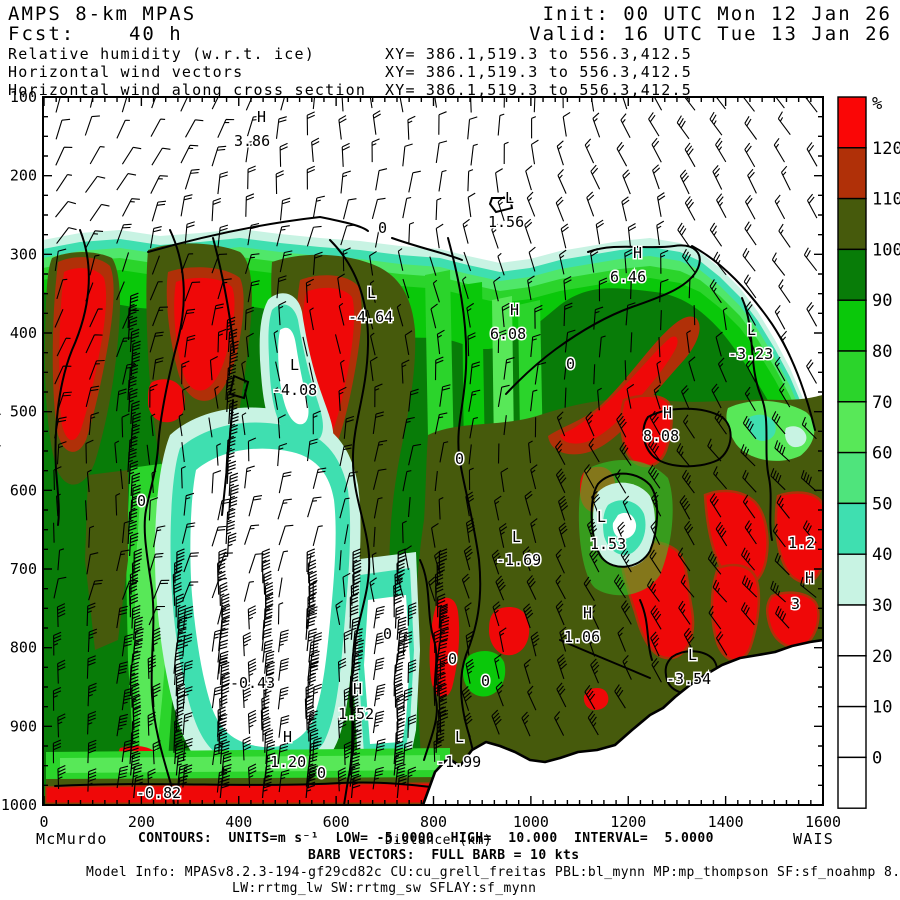 Image resolution: width=900 pixels, height=900 pixels. What do you see at coordinates (801, 543) in the screenshot?
I see `contour-value-label: 1.2` at bounding box center [801, 543].